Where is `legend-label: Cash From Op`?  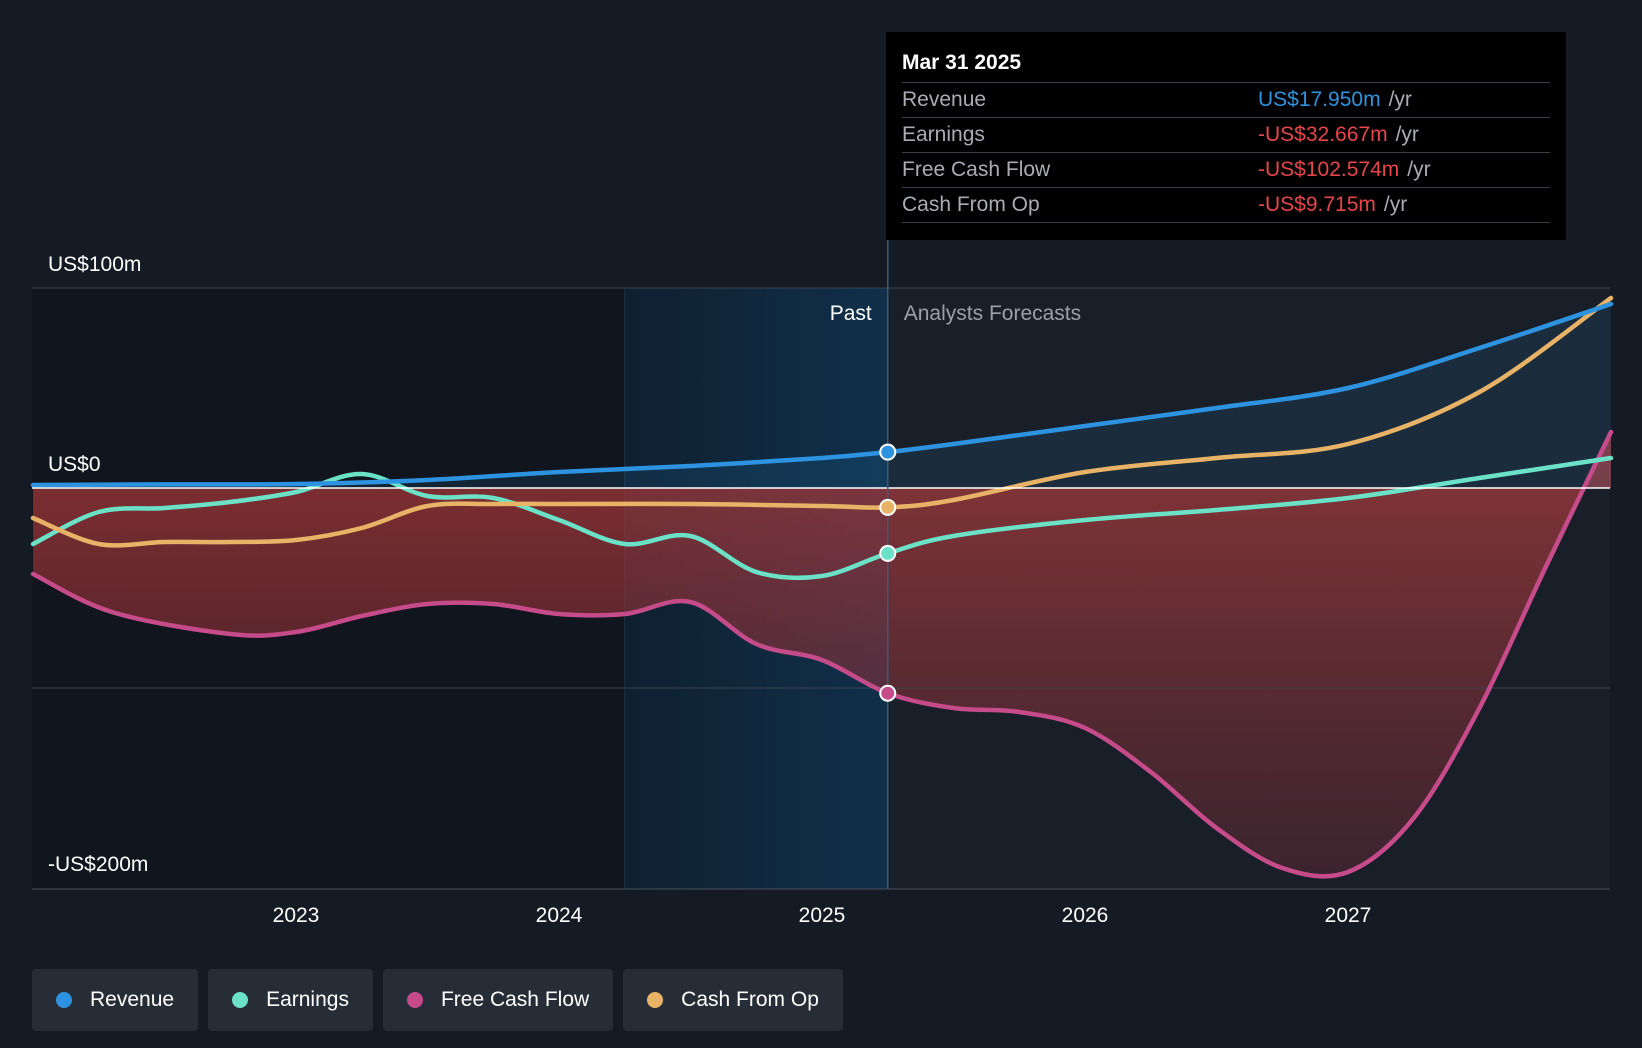
legend-label: Cash From Op is located at coordinates (750, 999).